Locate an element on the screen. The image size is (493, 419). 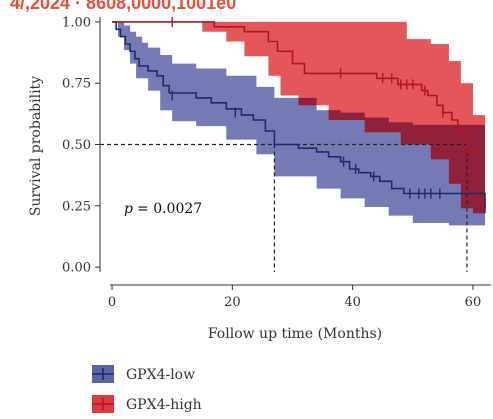
x-tick-label-3: 60 is located at coordinates (473, 302).